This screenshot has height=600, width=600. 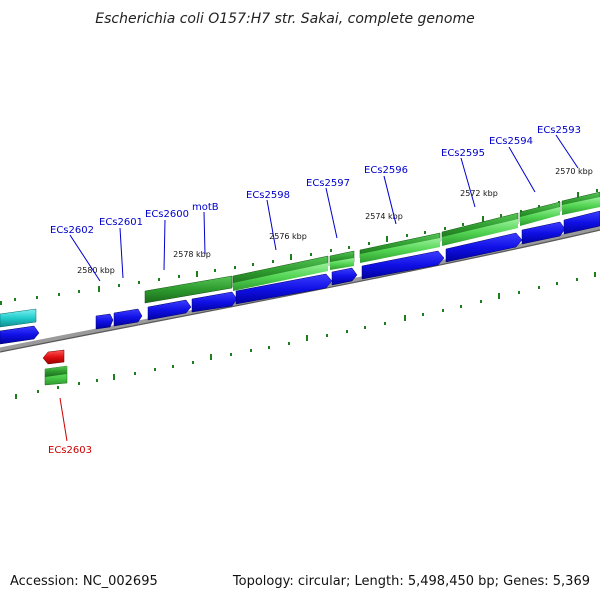 What do you see at coordinates (559, 130) in the screenshot?
I see `label-ecs2593: ECs2593` at bounding box center [559, 130].